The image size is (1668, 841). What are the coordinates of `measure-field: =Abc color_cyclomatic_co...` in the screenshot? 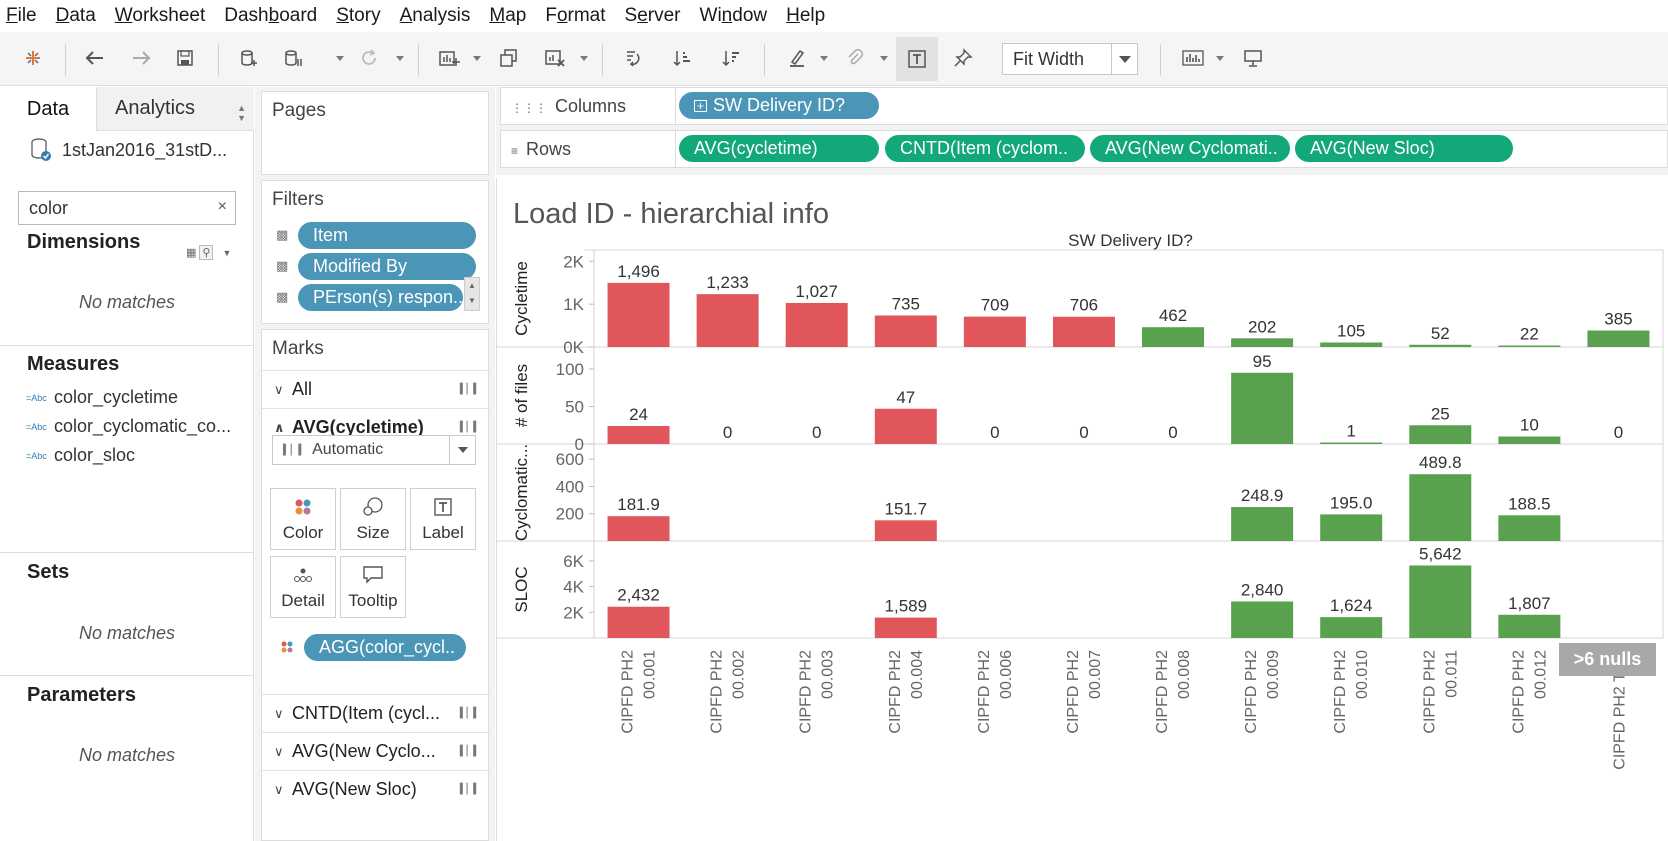 It's located at (128, 426).